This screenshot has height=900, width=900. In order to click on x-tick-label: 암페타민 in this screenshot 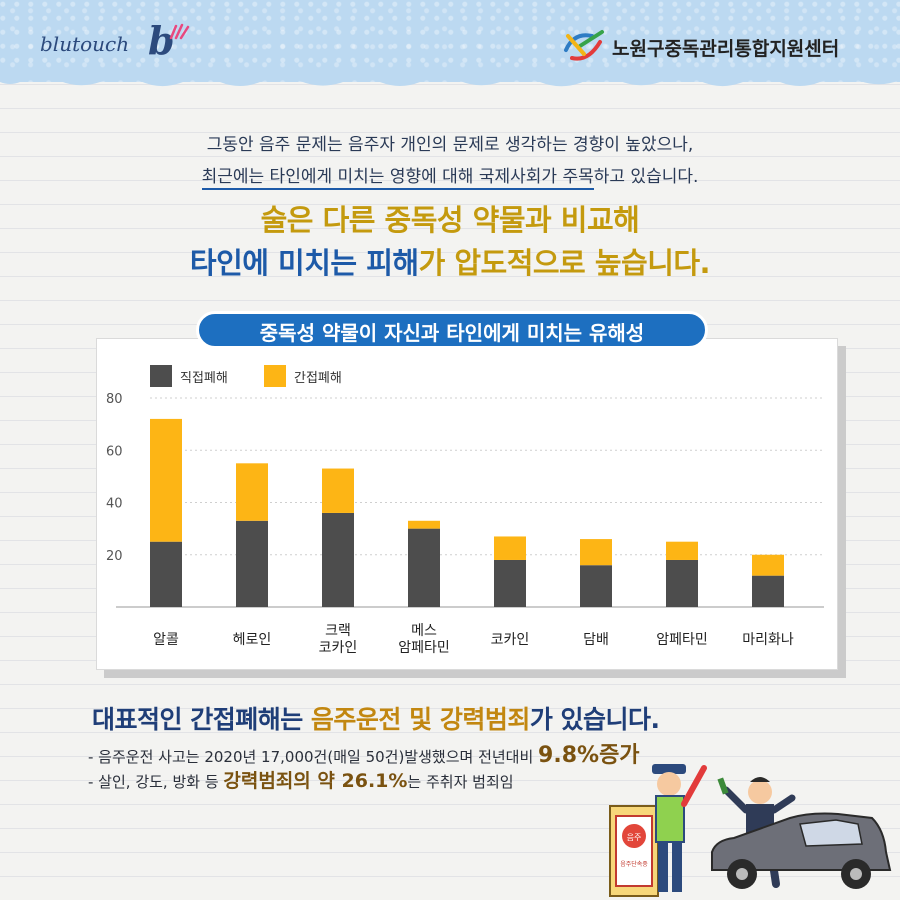, I will do `click(682, 640)`.